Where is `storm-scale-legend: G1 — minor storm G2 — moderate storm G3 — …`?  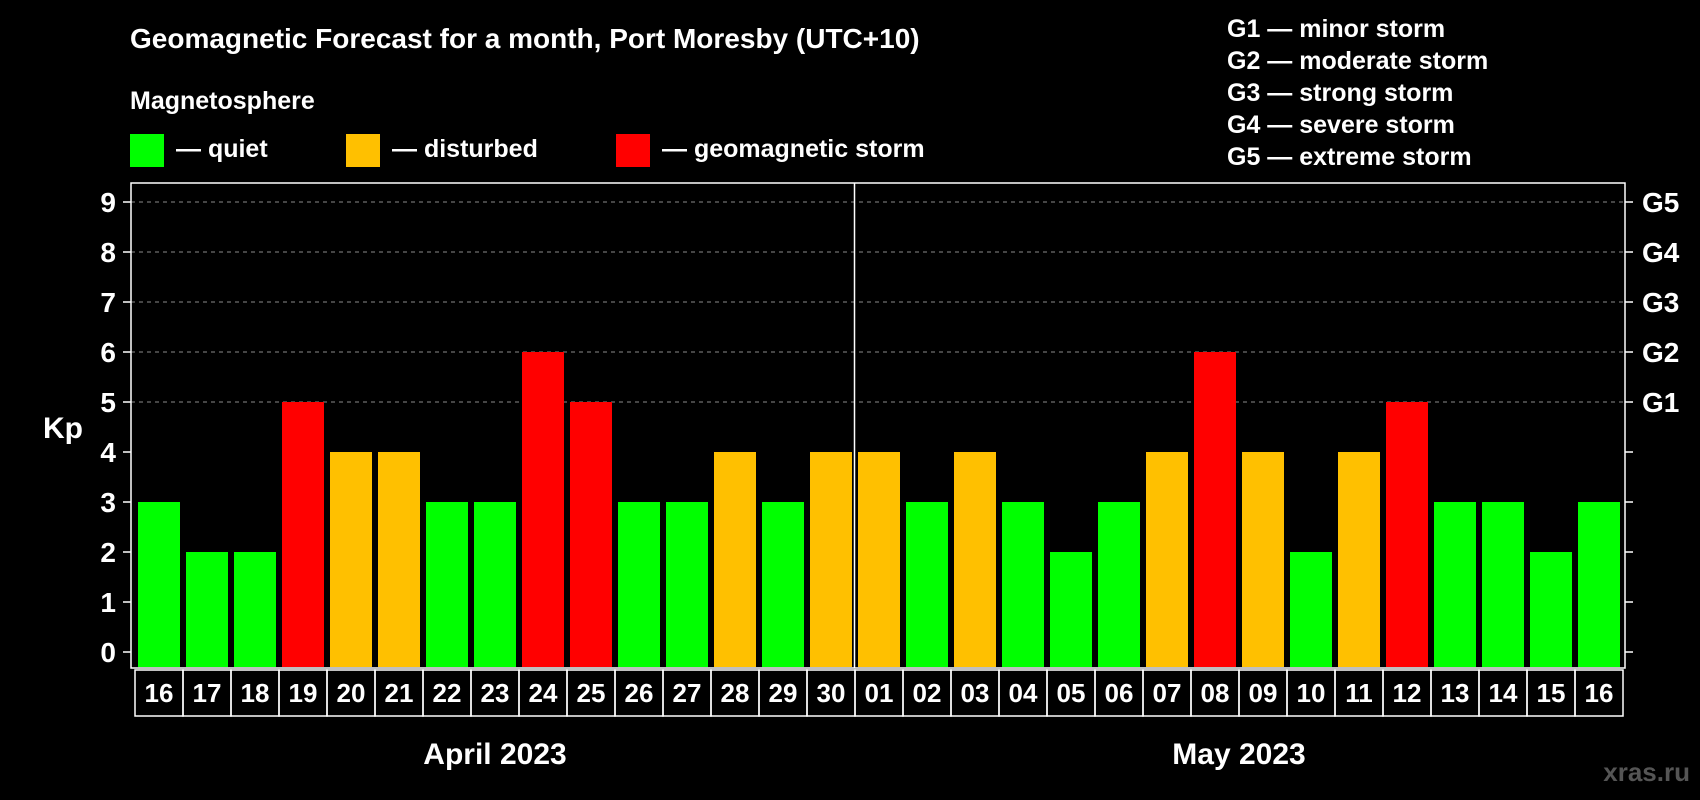
storm-scale-legend: G1 — minor storm G2 — moderate storm G3 — … is located at coordinates (1357, 93).